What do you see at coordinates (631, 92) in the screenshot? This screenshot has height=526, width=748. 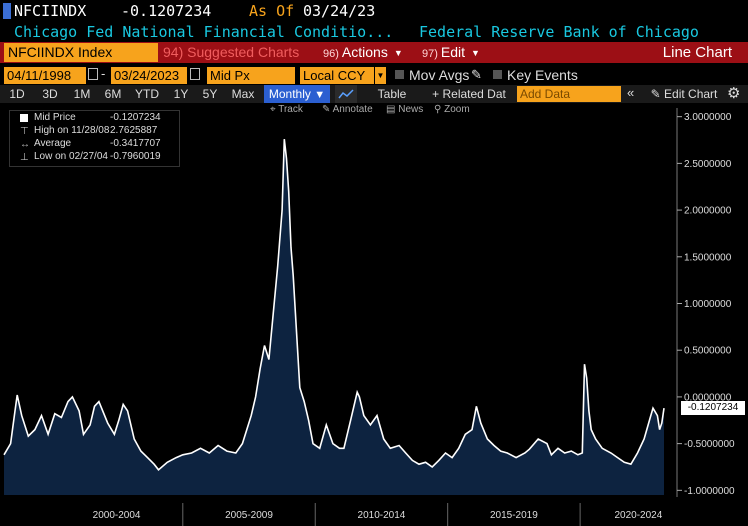 I see `double-chevron-left-icon: «` at bounding box center [631, 92].